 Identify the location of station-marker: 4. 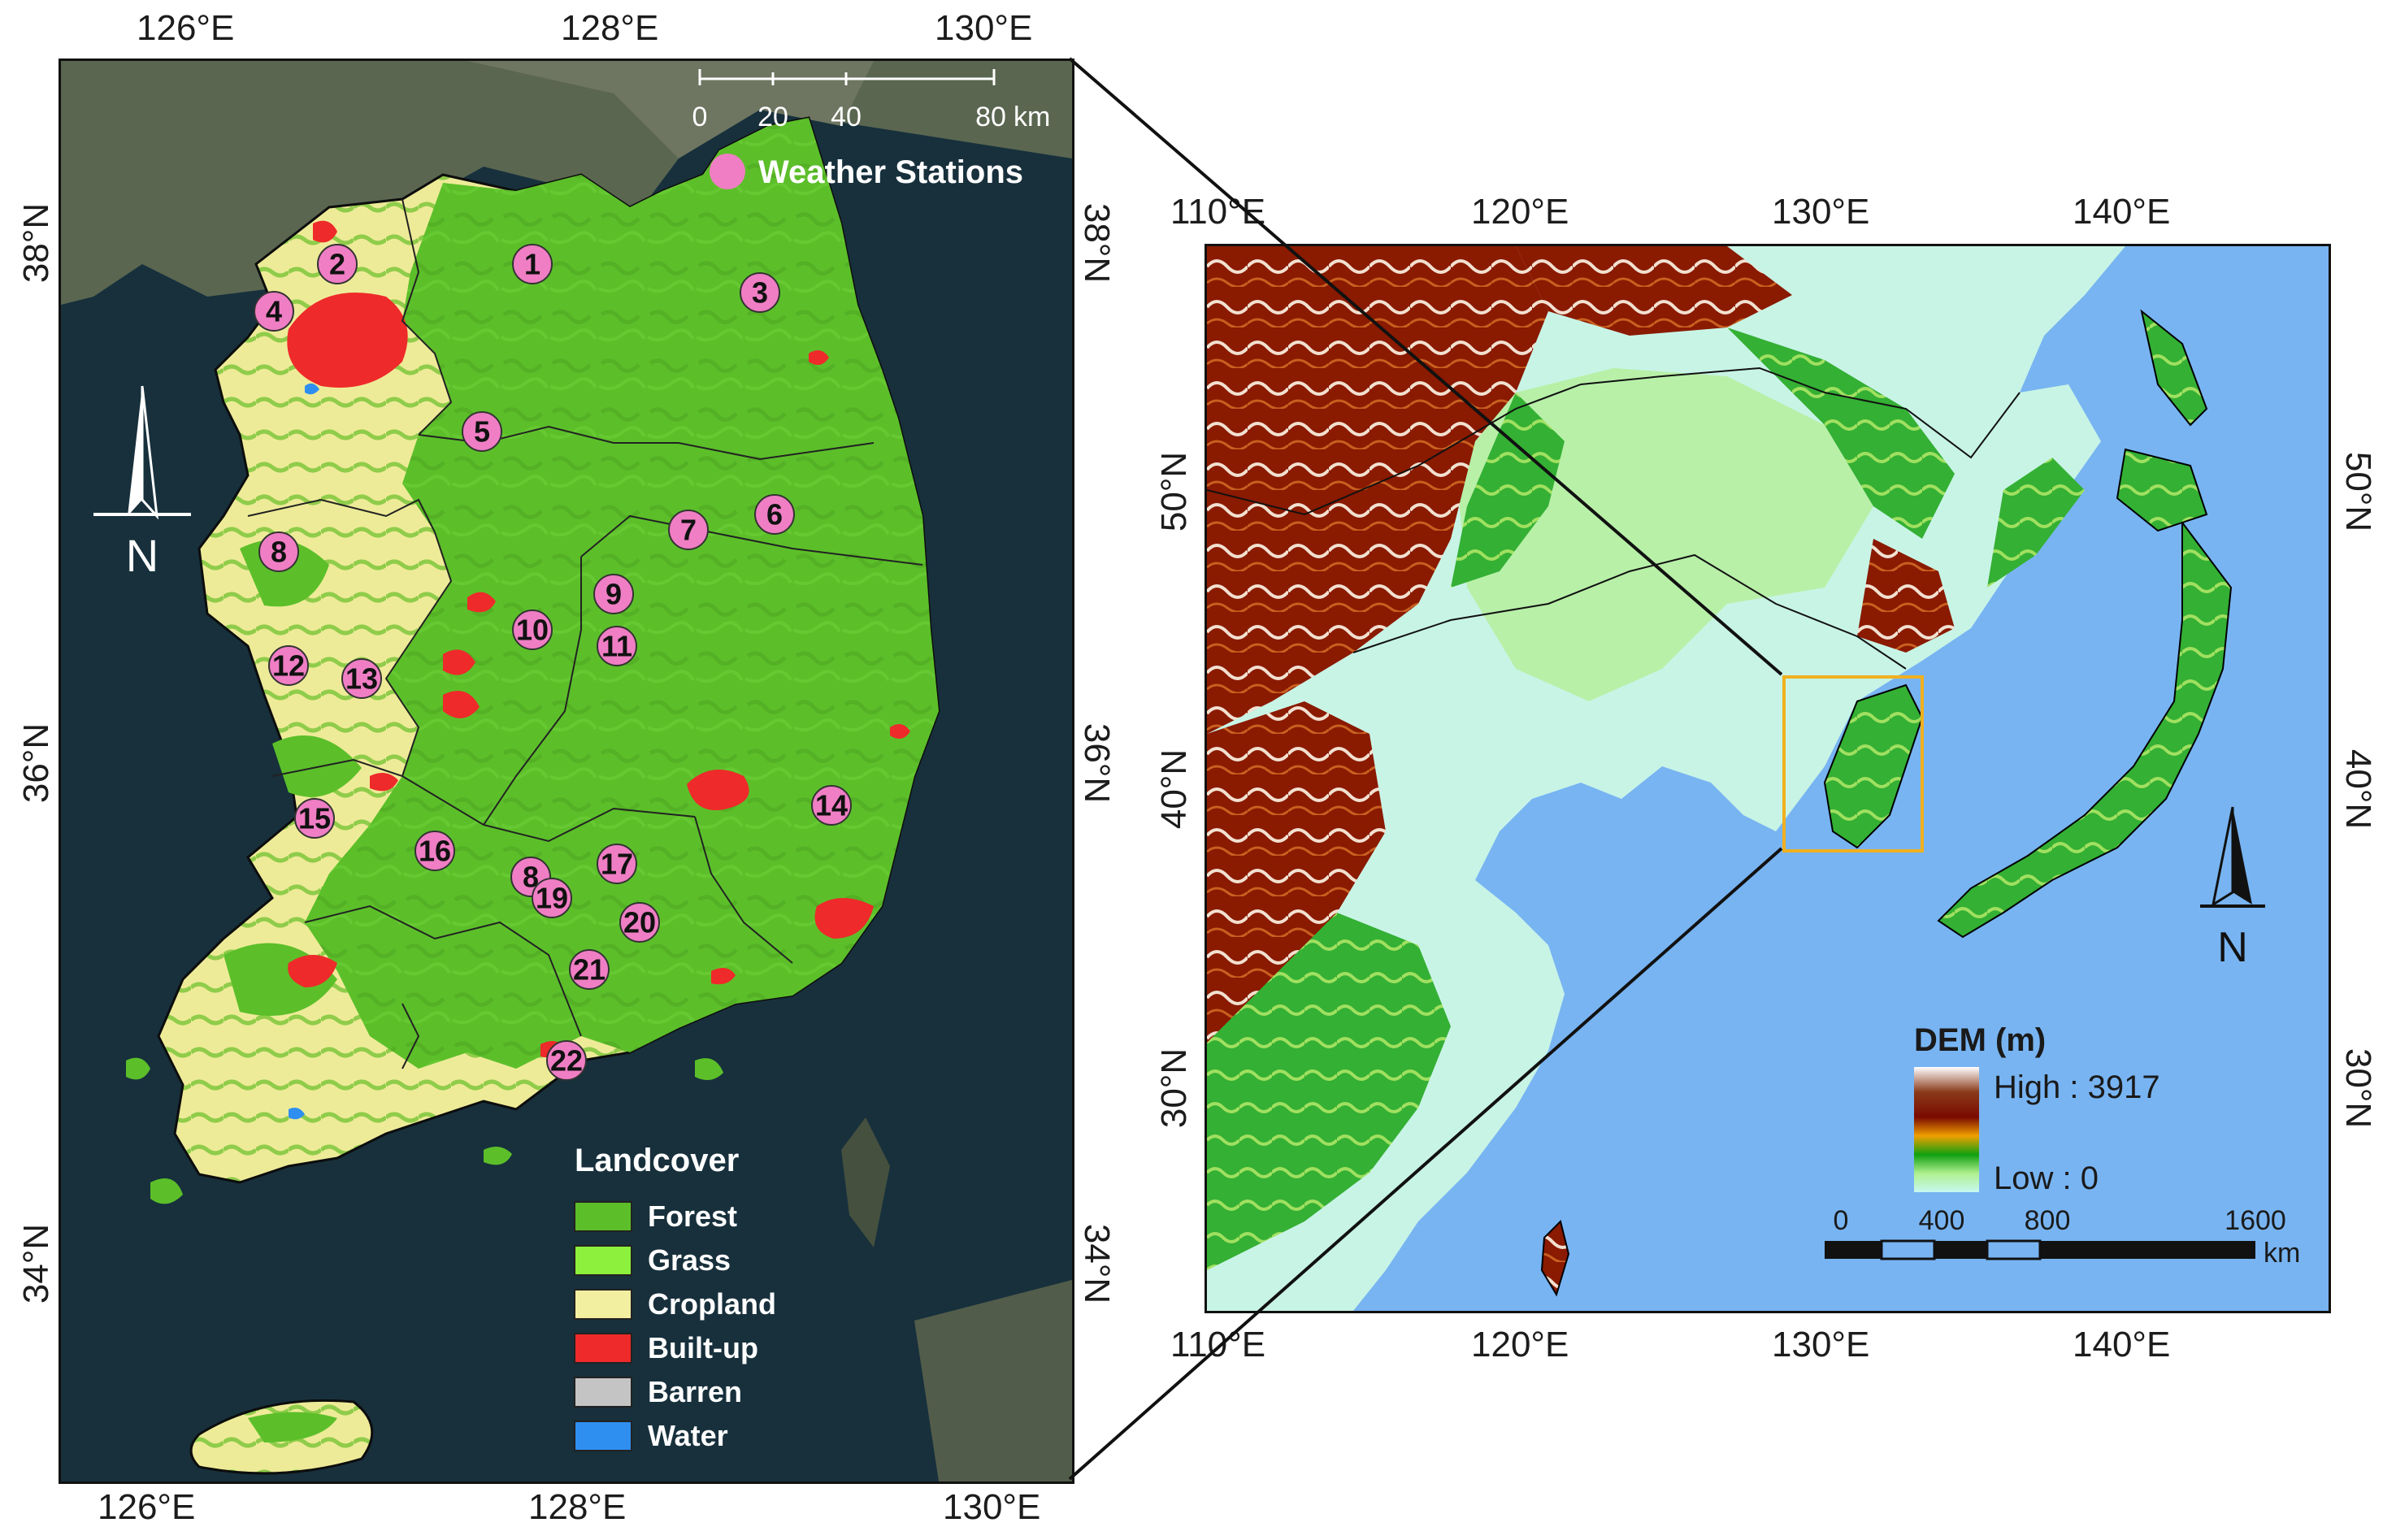
(274, 311).